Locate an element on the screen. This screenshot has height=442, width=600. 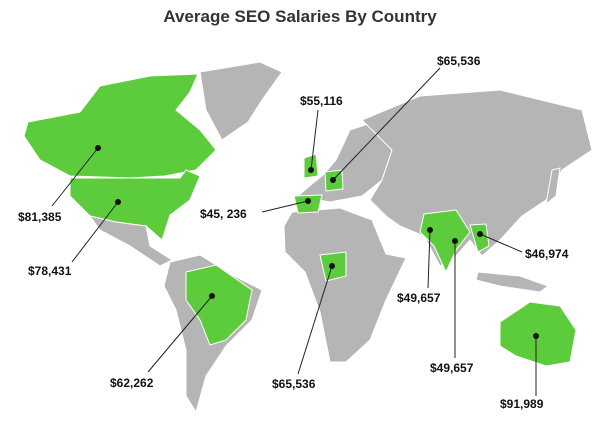
title: Average SEO Salaries By Country is located at coordinates (300, 16).